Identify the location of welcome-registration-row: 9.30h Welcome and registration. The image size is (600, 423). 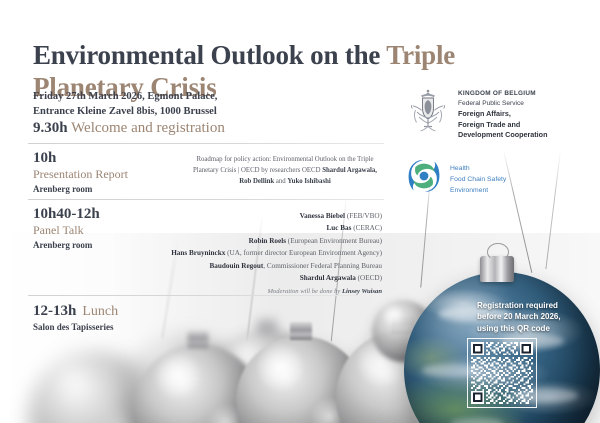
(129, 128).